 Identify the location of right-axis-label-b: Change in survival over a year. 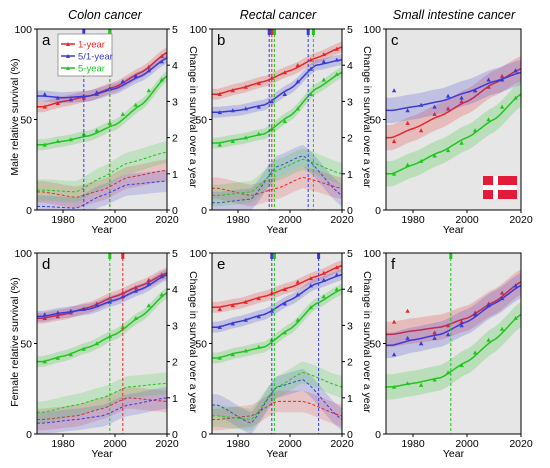
(367, 117).